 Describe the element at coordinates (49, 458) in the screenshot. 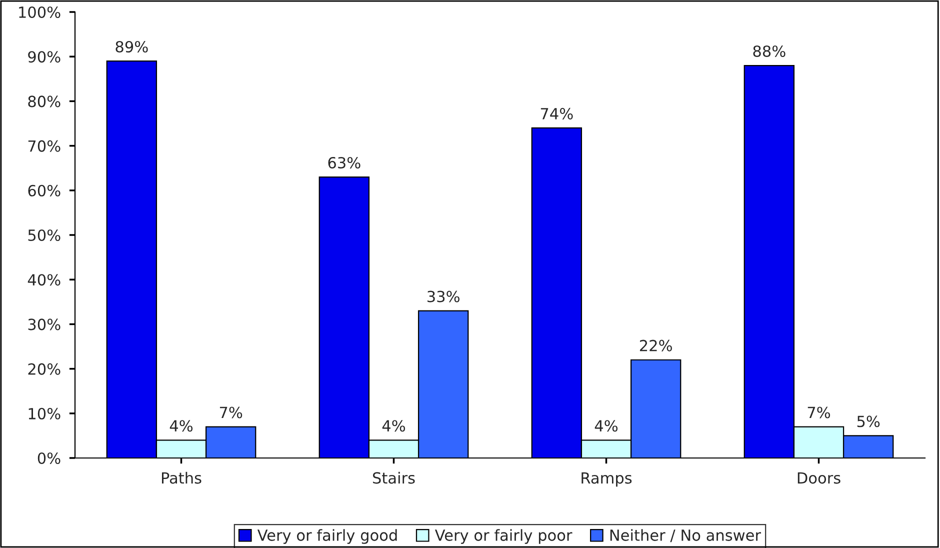

I see `y-tick-label: 0%` at that location.